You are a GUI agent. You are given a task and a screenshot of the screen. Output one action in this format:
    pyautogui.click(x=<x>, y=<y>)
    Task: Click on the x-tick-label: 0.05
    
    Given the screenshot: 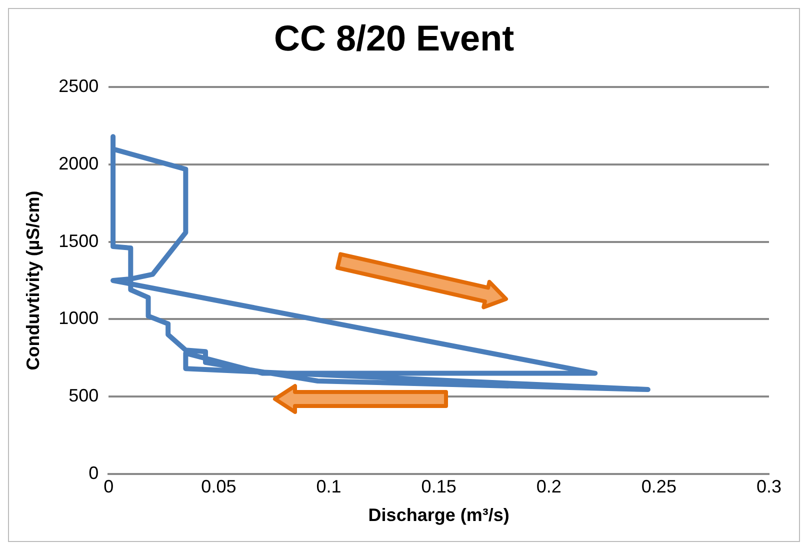 What is the action you would take?
    pyautogui.click(x=218, y=486)
    